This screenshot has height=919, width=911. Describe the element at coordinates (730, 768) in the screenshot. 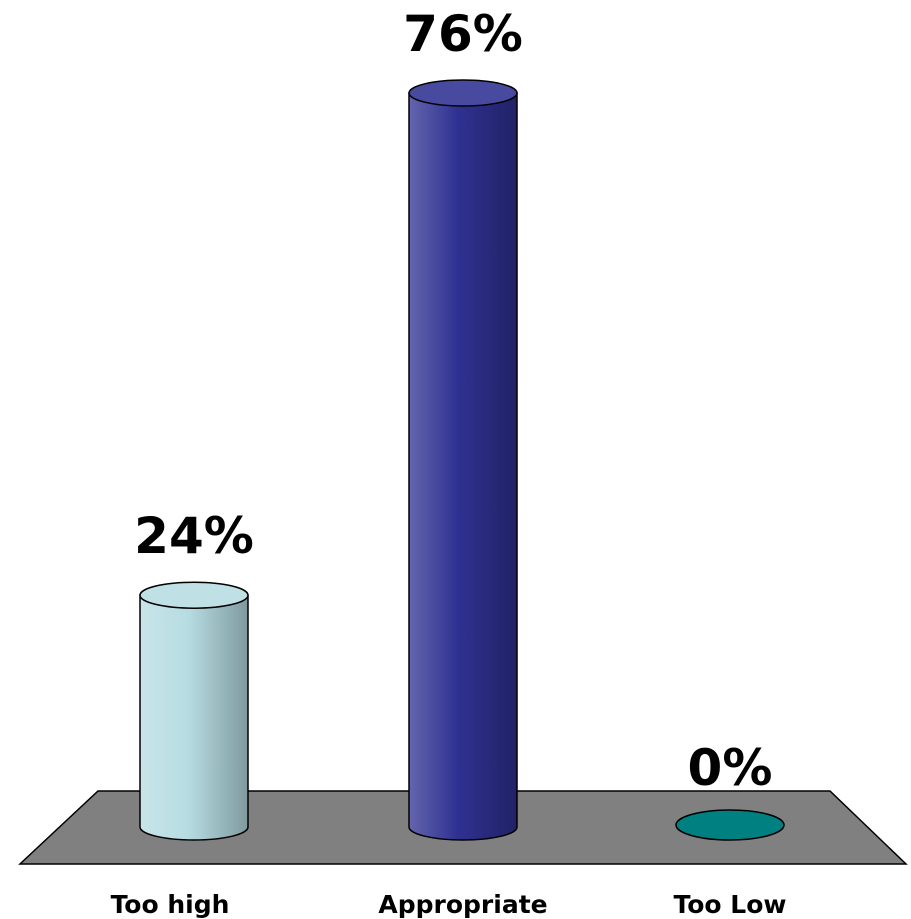

I see `value-label: 0%` at that location.